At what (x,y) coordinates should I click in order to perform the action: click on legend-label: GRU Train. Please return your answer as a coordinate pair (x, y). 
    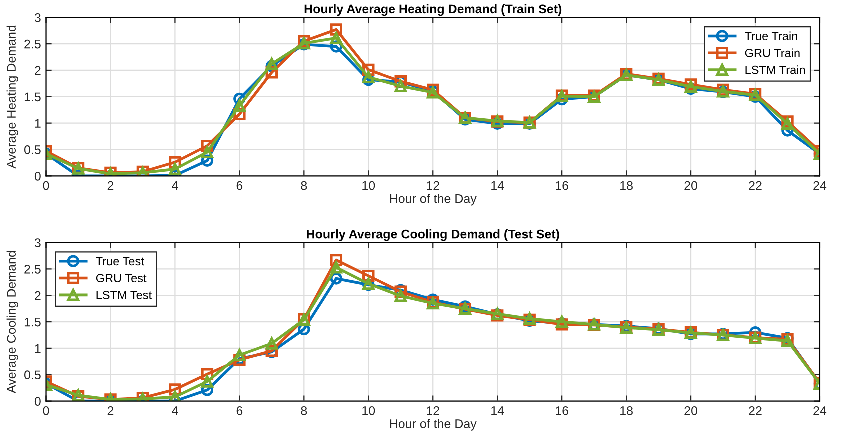
    Looking at the image, I should click on (772, 53).